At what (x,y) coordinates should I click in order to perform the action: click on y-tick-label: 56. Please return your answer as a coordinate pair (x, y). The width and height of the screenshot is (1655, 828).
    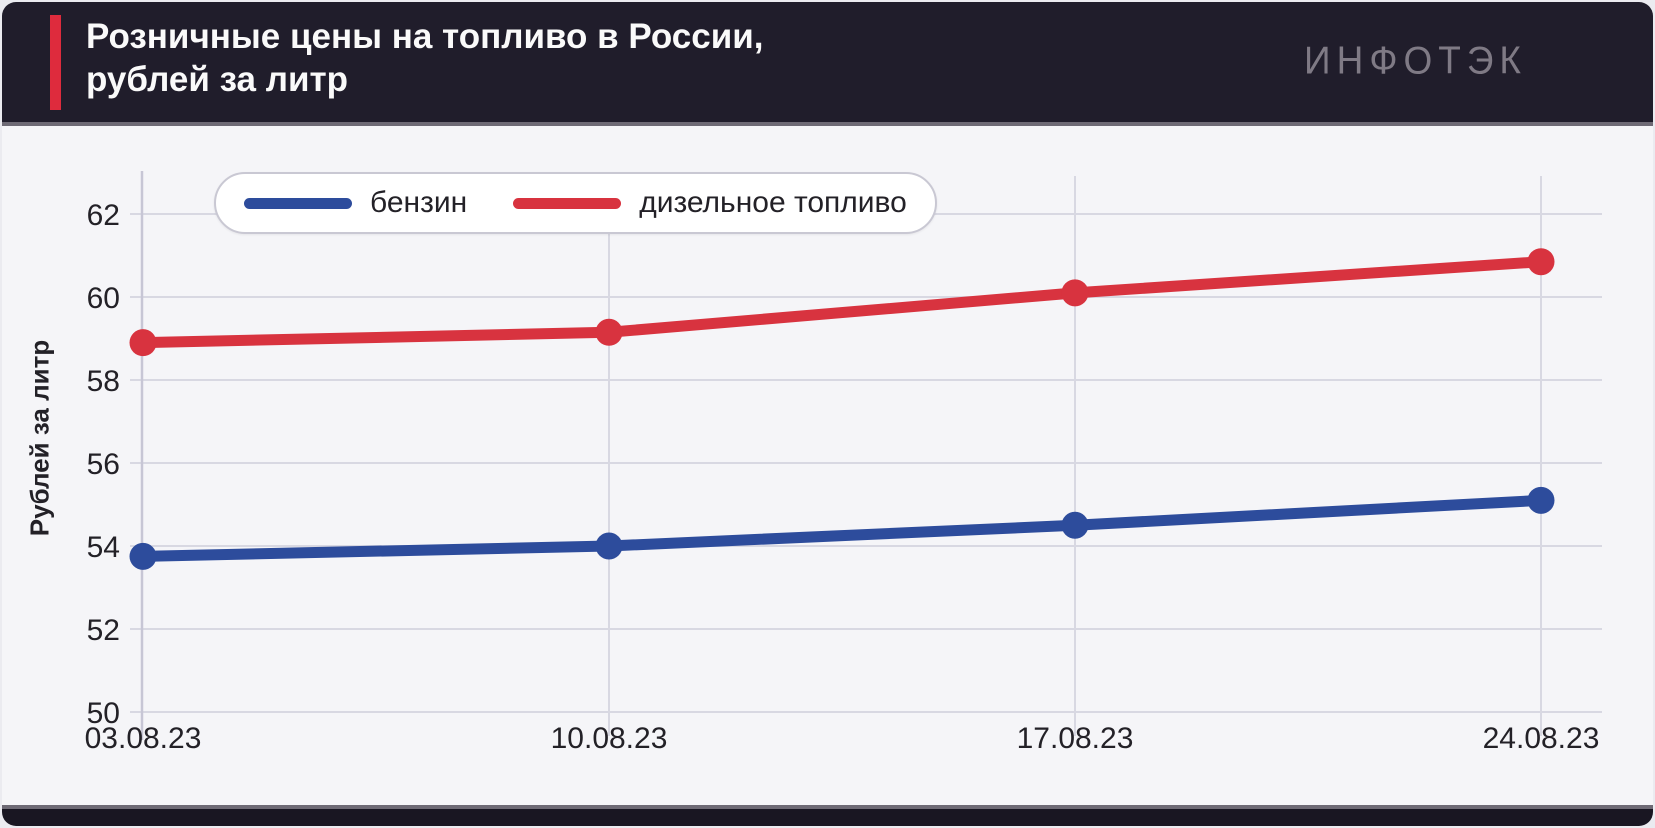
    Looking at the image, I should click on (103, 464).